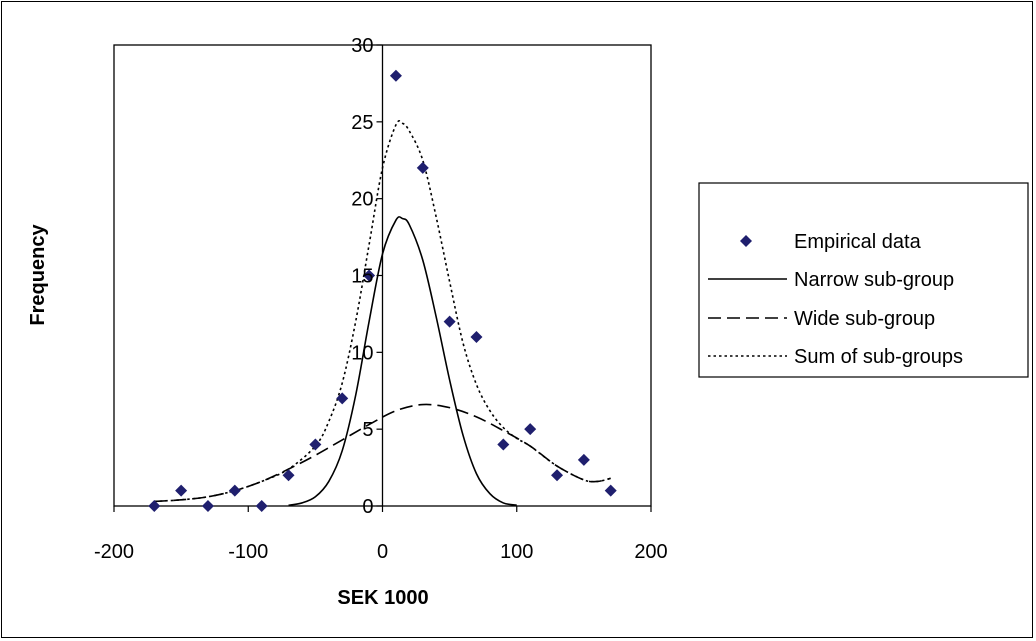 Image resolution: width=1036 pixels, height=641 pixels. I want to click on y-tick-label: 10, so click(362, 353).